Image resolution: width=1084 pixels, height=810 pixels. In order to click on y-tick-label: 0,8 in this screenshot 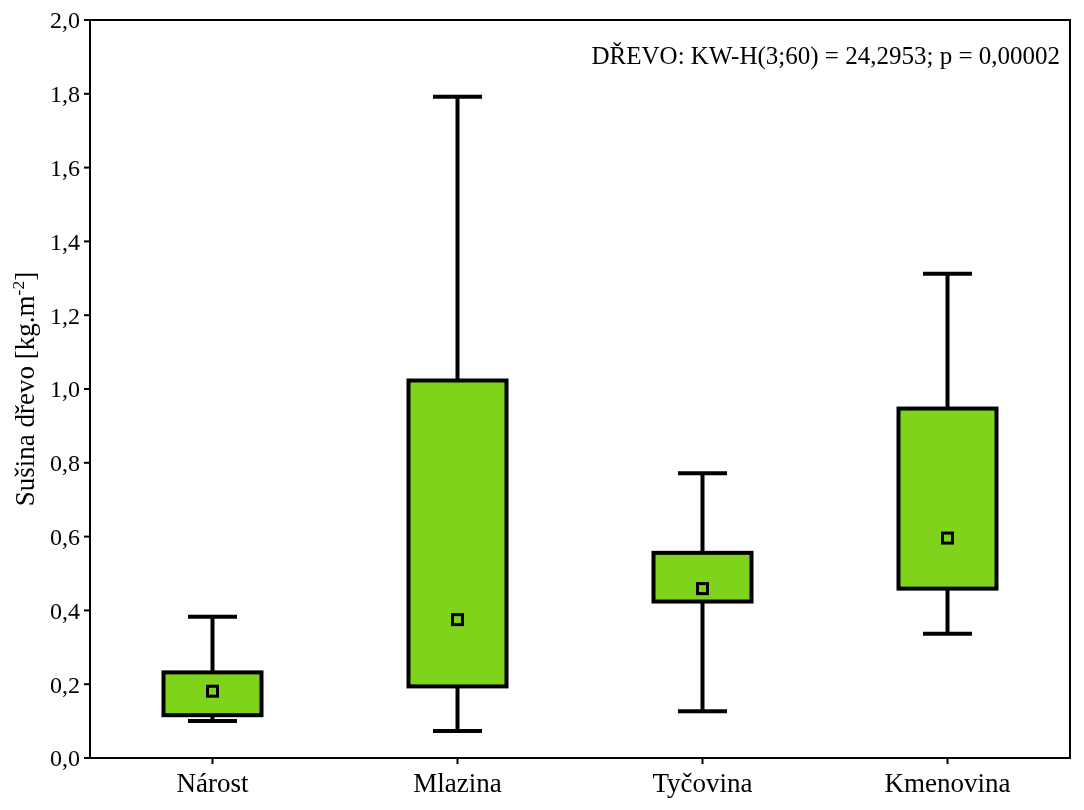, I will do `click(65, 463)`.